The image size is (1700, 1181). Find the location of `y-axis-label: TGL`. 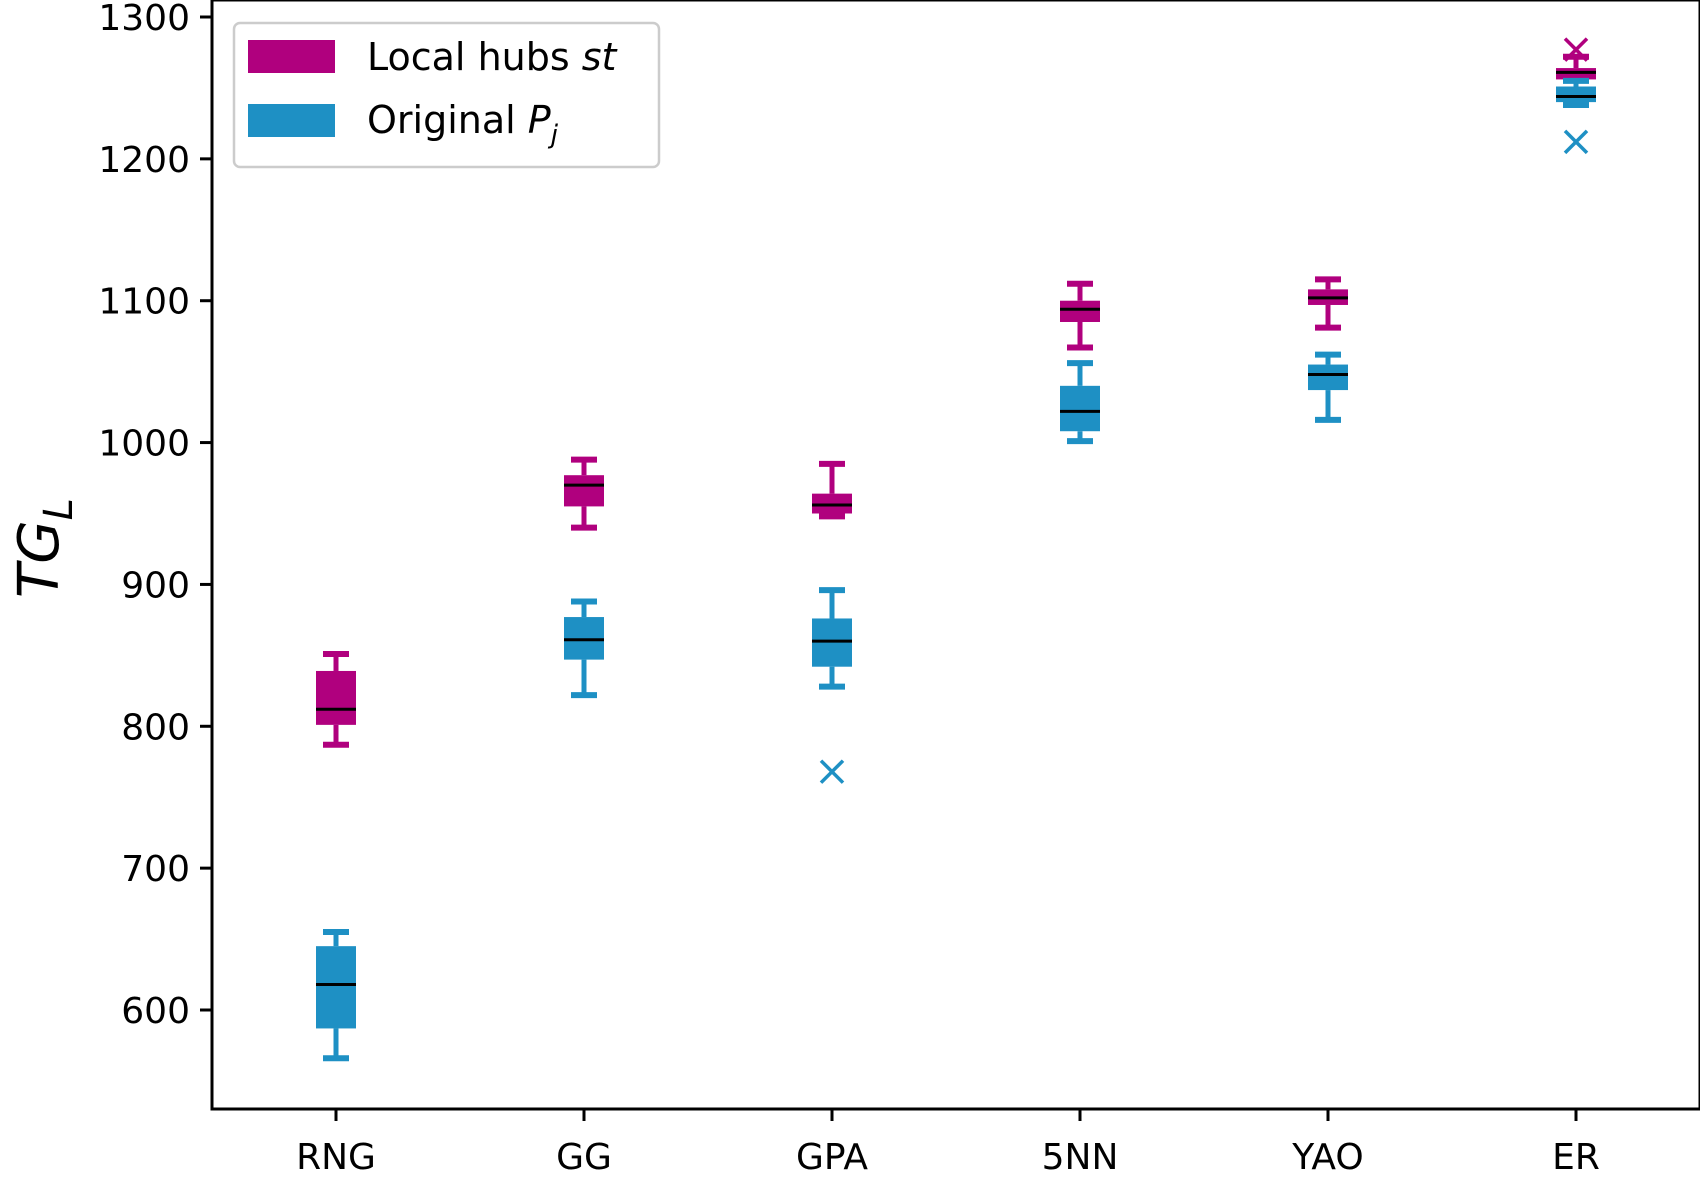

y-axis-label: TGL is located at coordinates (44, 548).